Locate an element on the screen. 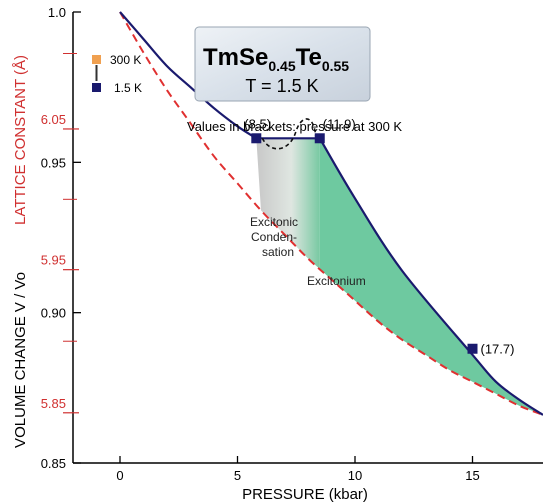 The image size is (543, 503). y-tick-label-black: 0.90 is located at coordinates (53, 313).